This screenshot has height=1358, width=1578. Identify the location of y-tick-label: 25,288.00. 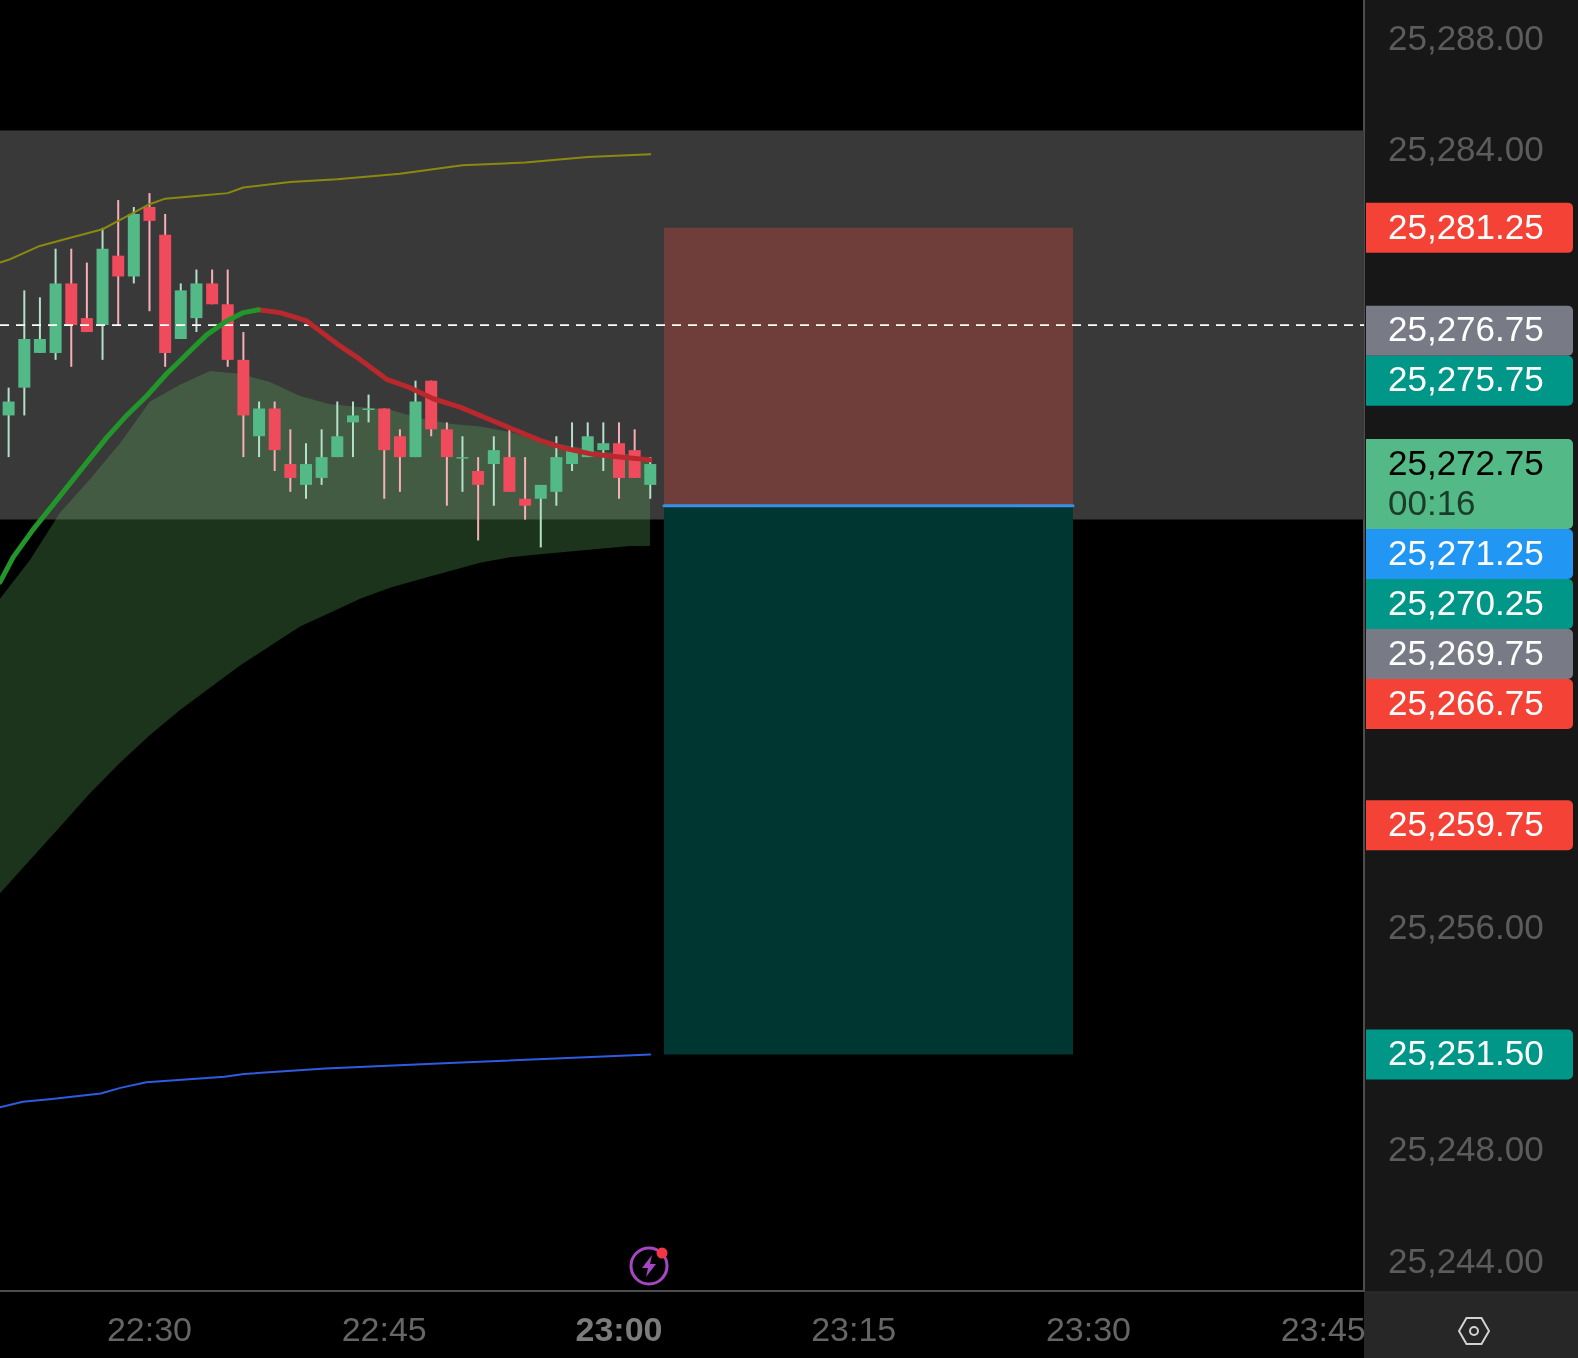
(1466, 37).